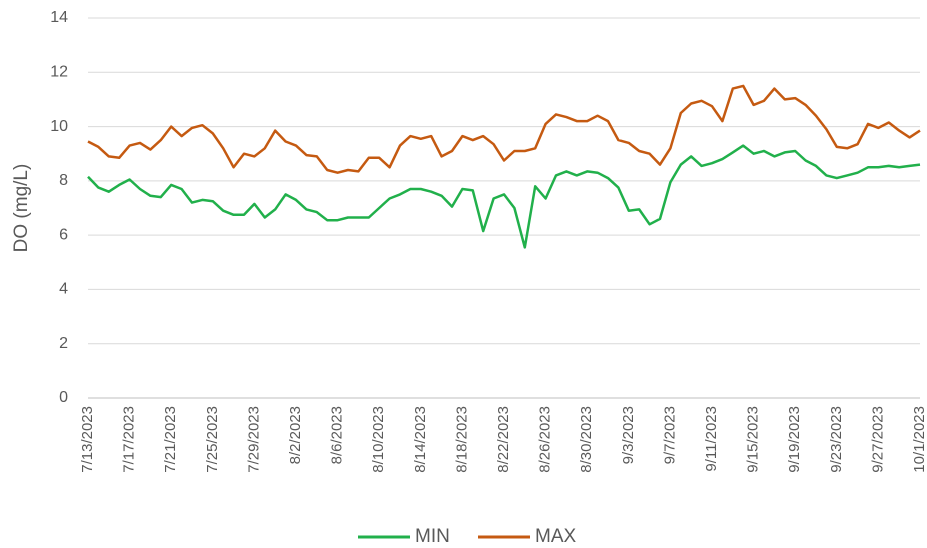 Image resolution: width=927 pixels, height=548 pixels. Describe the element at coordinates (295, 435) in the screenshot. I see `x-tick-label: 8/2/2023` at that location.